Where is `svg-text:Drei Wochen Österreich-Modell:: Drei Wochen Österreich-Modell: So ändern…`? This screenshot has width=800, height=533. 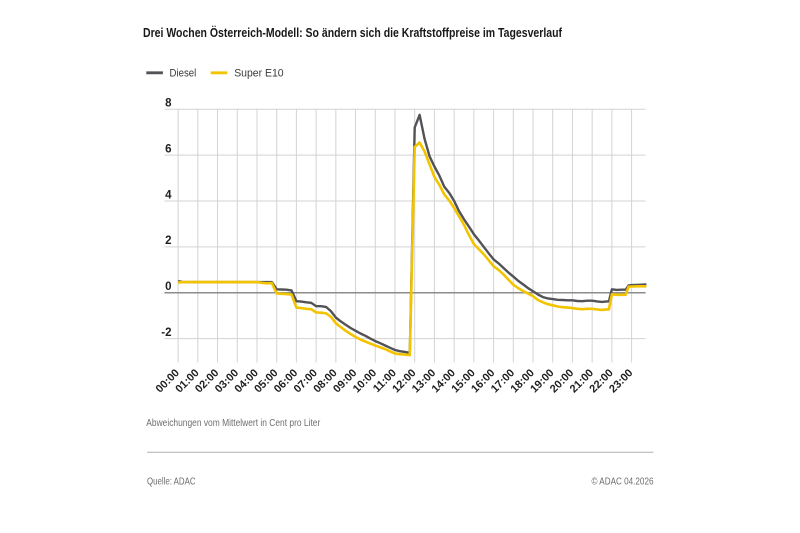
svg-text:Drei Wochen Österreich-Modell:: Drei Wochen Österreich-Modell: So ändern… is located at coordinates (353, 32).